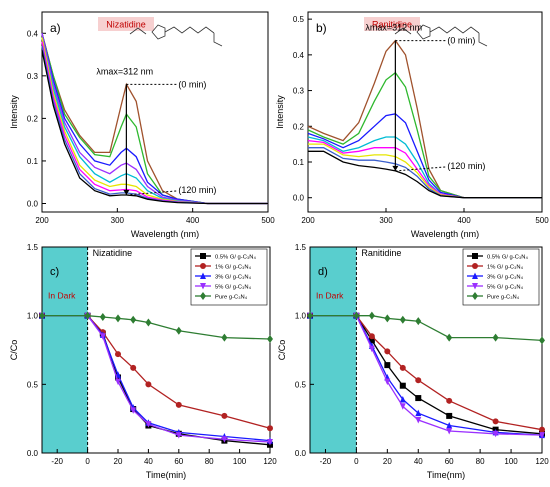  What do you see at coordinates (454, 30) in the screenshot?
I see `molecule-chain` at bounding box center [454, 30].